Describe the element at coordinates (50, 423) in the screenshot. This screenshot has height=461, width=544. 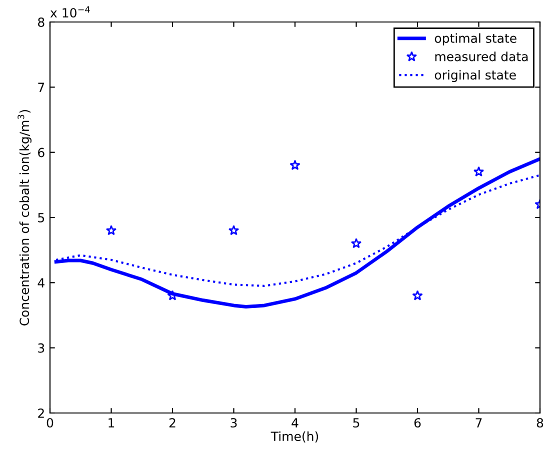
I see `x-tick-label: 0` at that location.